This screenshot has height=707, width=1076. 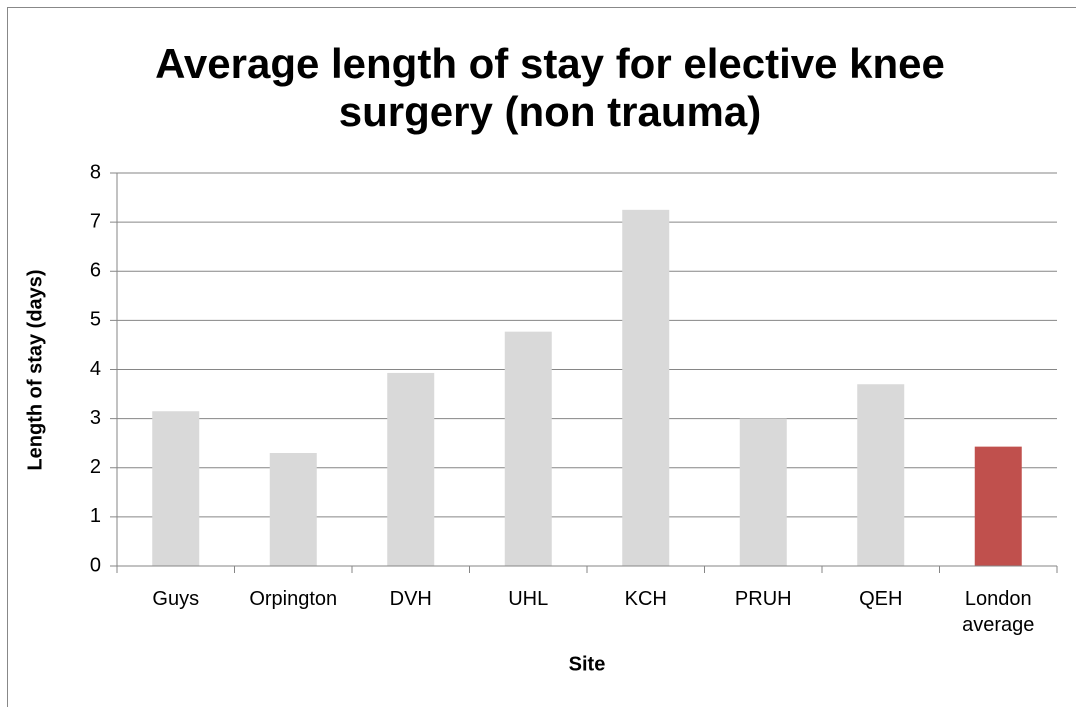 I want to click on x-tick-label: UHL, so click(x=528, y=599).